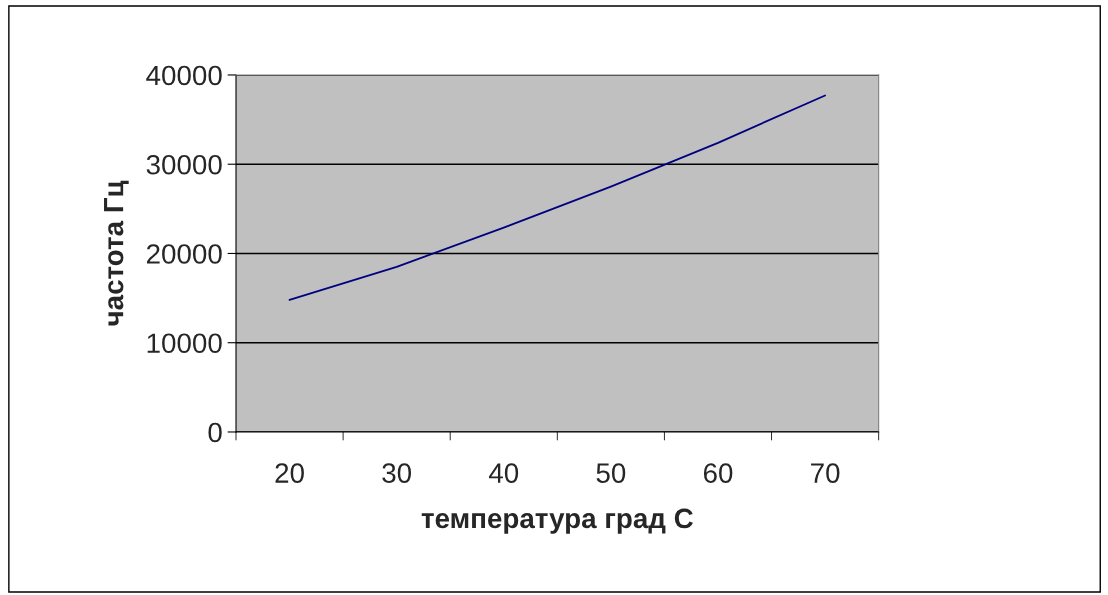 The height and width of the screenshot is (595, 1108). What do you see at coordinates (184, 164) in the screenshot?
I see `y-tick-label: 30000` at bounding box center [184, 164].